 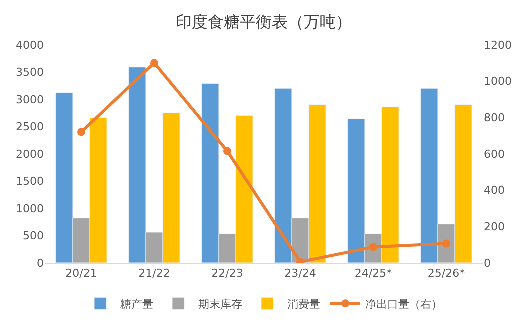 What do you see at coordinates (264, 22) in the screenshot?
I see `chart-title: 印度食糖平衡表（万吨）` at bounding box center [264, 22].